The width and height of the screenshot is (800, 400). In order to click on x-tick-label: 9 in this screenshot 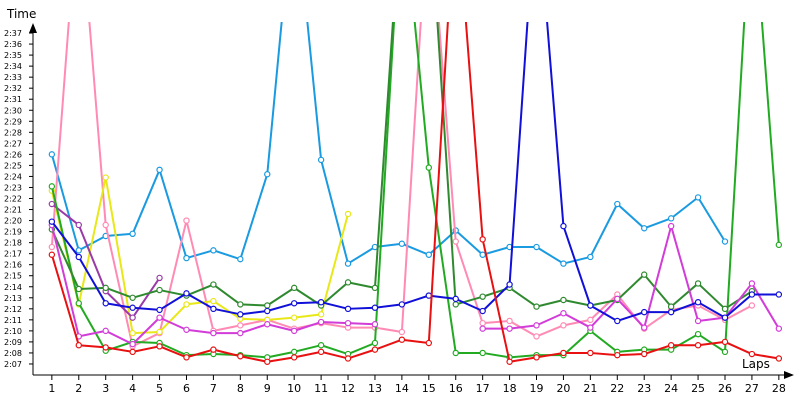, I will do `click(267, 388)`.